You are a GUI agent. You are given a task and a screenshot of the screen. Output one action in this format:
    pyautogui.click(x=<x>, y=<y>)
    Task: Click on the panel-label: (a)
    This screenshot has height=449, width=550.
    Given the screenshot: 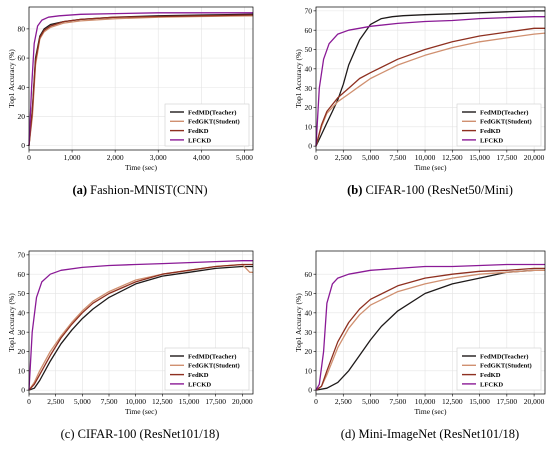 What is the action you would take?
    pyautogui.click(x=79, y=190)
    